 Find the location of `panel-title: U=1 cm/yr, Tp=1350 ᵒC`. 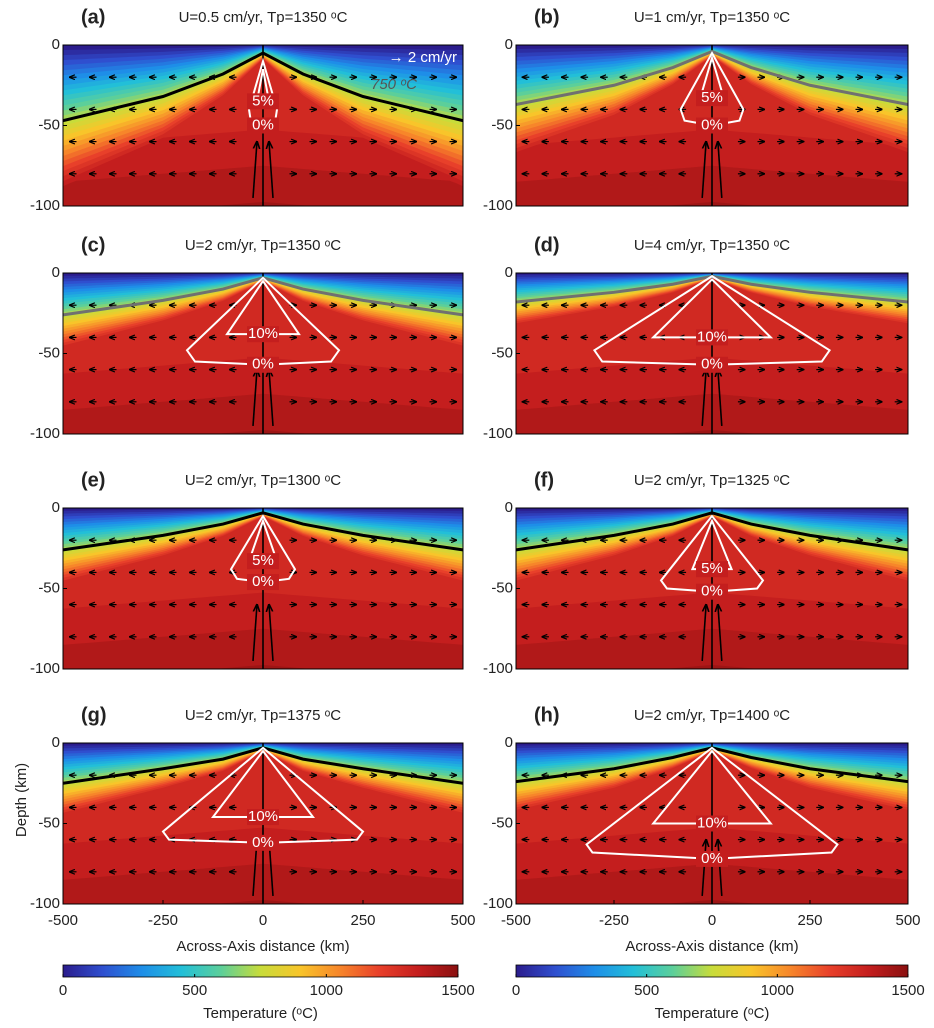

panel-title: U=1 cm/yr, Tp=1350 ᵒC is located at coordinates (712, 17).